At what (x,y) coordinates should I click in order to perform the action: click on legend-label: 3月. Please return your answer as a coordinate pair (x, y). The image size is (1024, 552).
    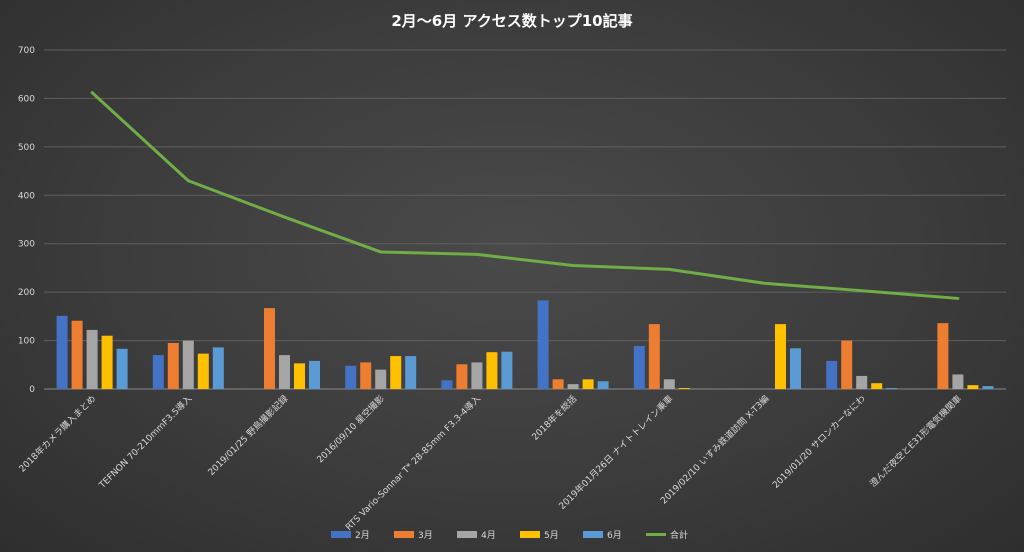
    Looking at the image, I should click on (425, 535).